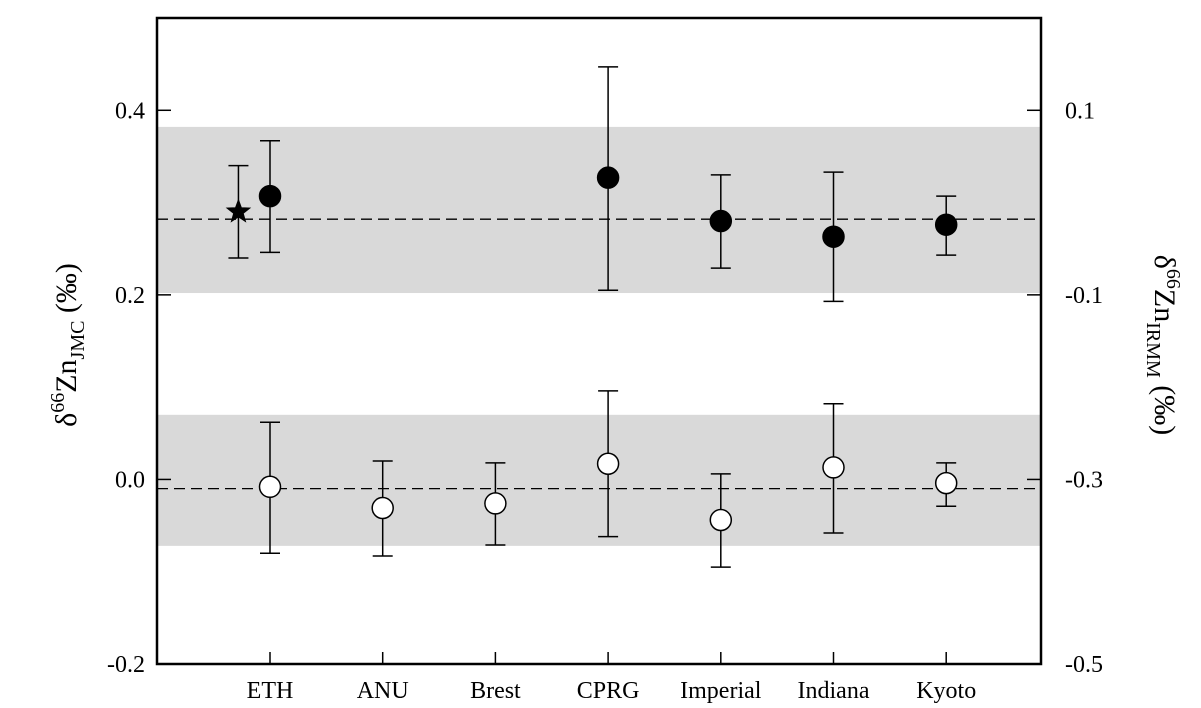 This screenshot has height=708, width=1201. I want to click on y-left-delta: δ, so click(66, 420).